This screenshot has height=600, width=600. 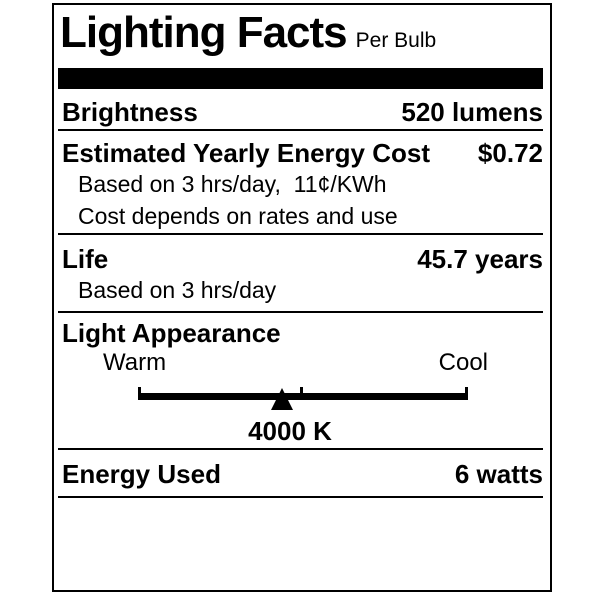 What do you see at coordinates (282, 399) in the screenshot?
I see `triangle-marker-icon` at bounding box center [282, 399].